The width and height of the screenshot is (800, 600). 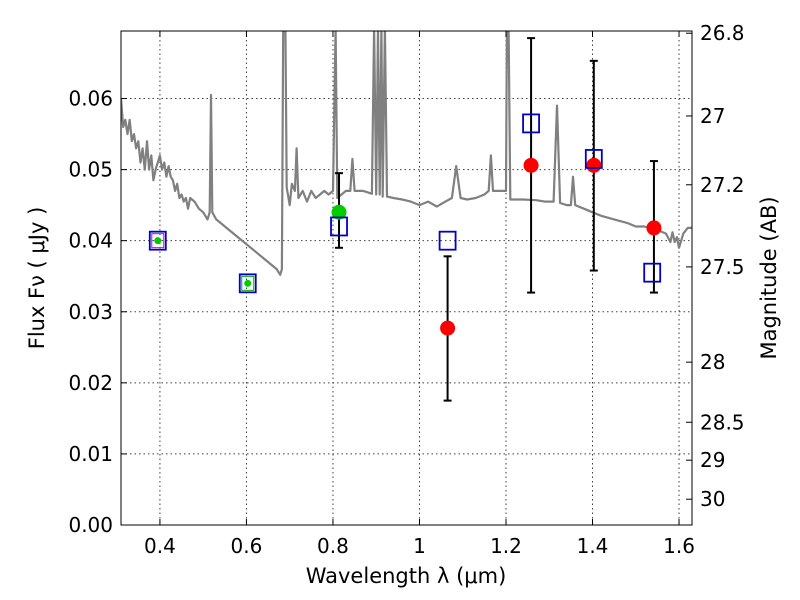 What do you see at coordinates (679, 546) in the screenshot?
I see `x-tick-label: 1.6` at bounding box center [679, 546].